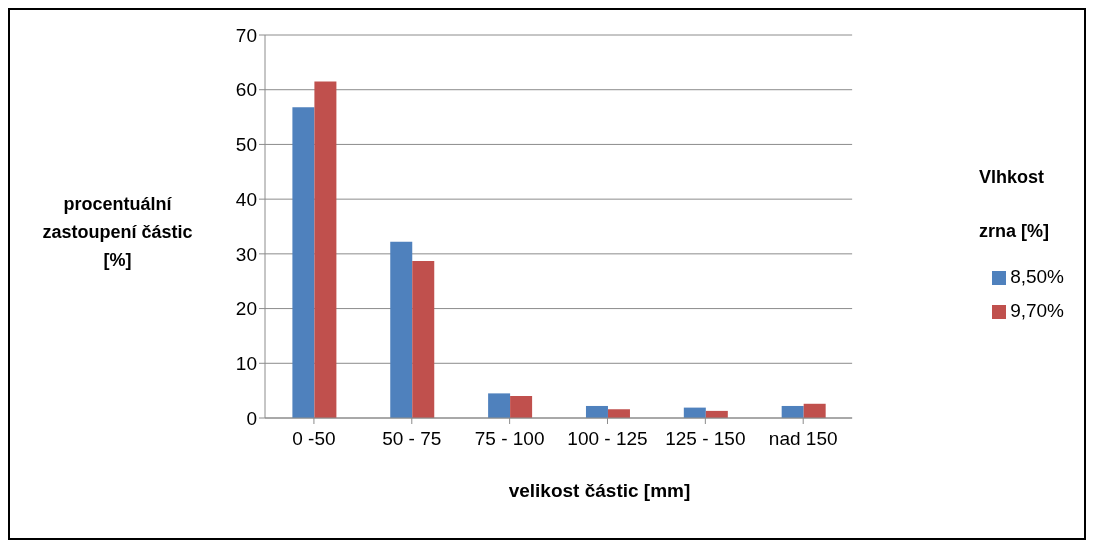 The image size is (1094, 548). What do you see at coordinates (1037, 310) in the screenshot?
I see `legend-label: 9,70%` at bounding box center [1037, 310].